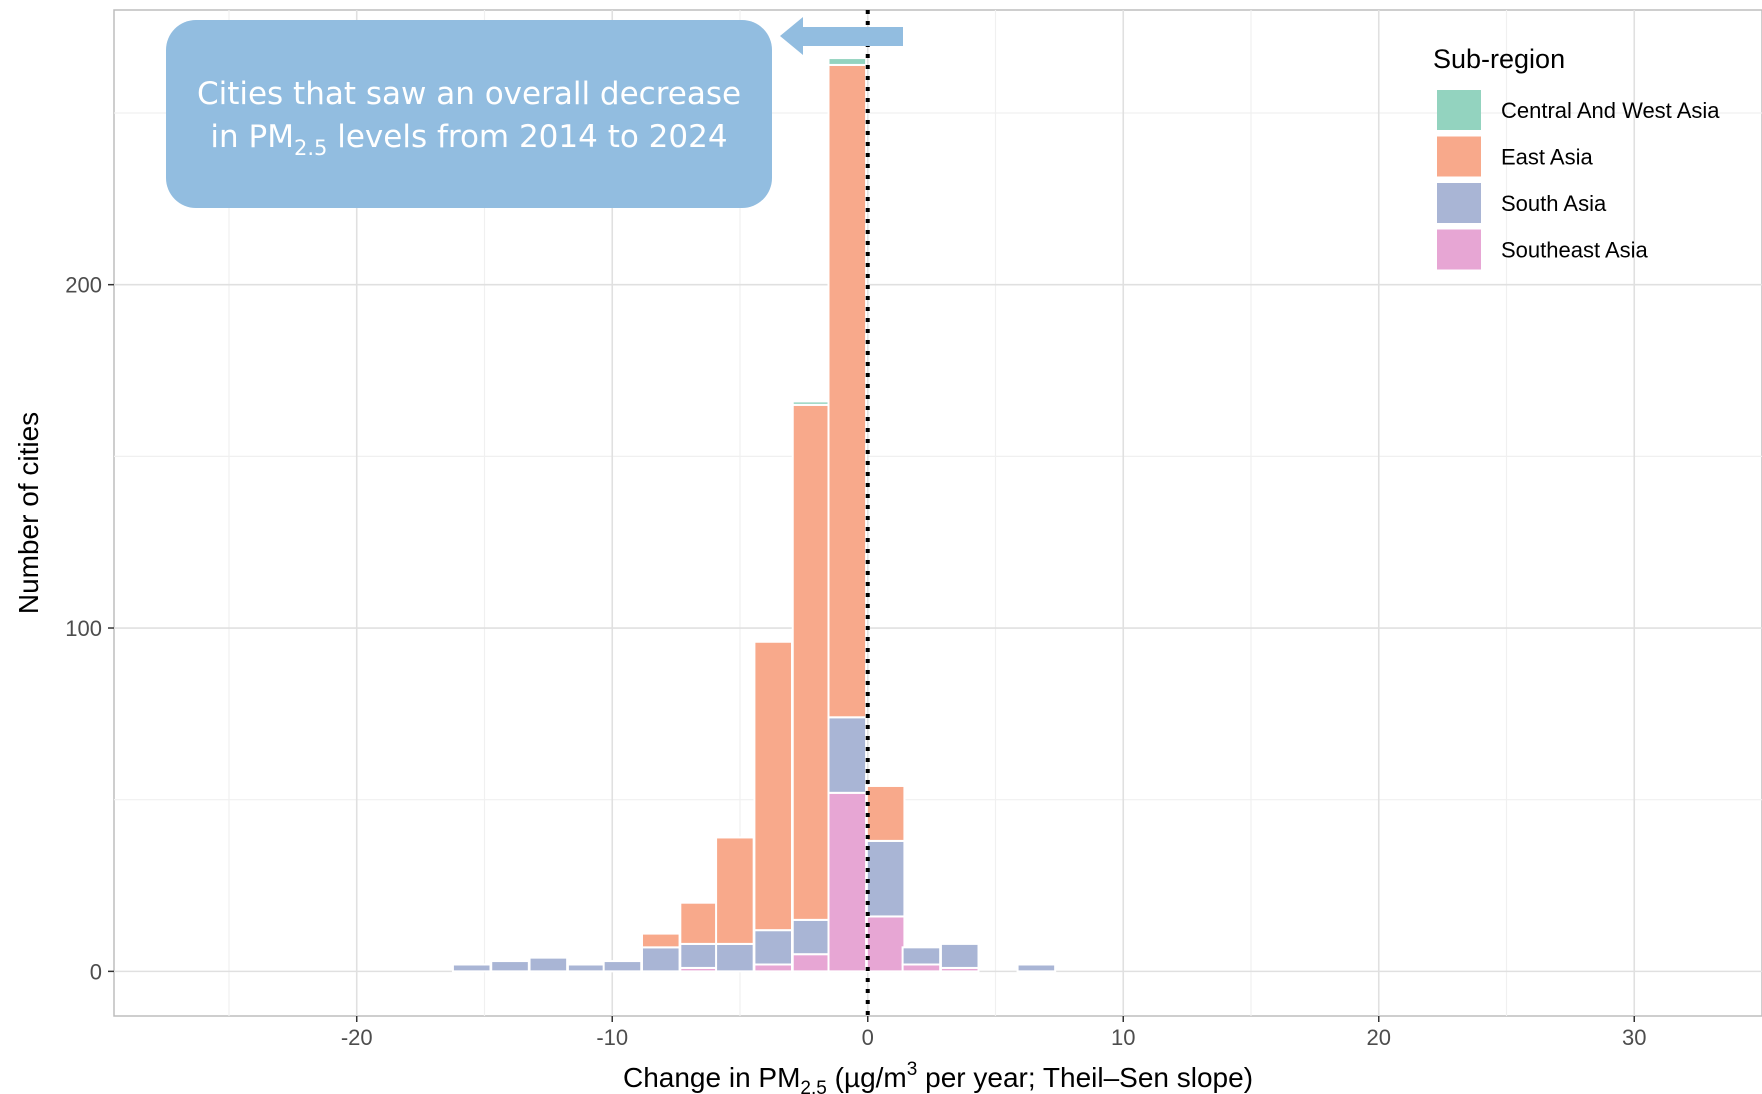 This screenshot has height=1094, width=1762. Describe the element at coordinates (1379, 1037) in the screenshot. I see `x-tick-label: 20` at that location.